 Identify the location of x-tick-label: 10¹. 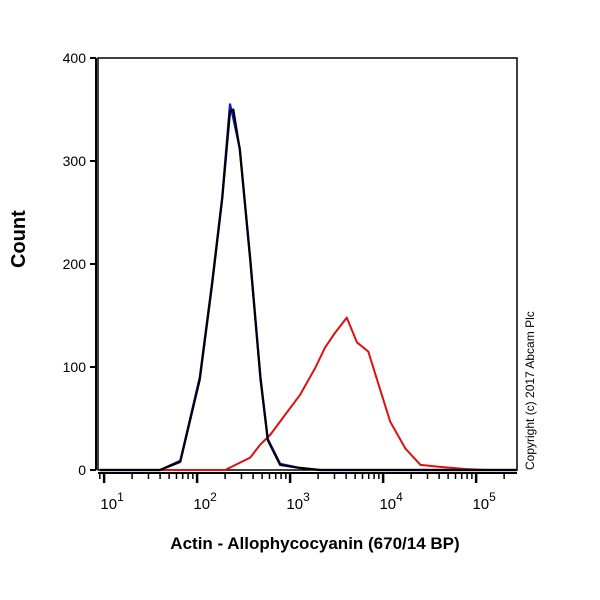
(112, 501).